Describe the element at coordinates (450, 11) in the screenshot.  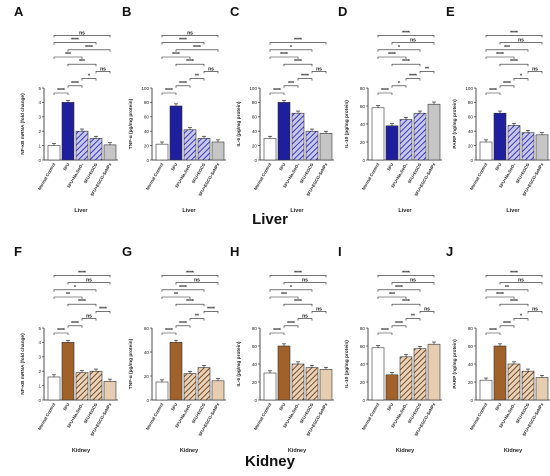
I see `panel-letter: E` at that location.